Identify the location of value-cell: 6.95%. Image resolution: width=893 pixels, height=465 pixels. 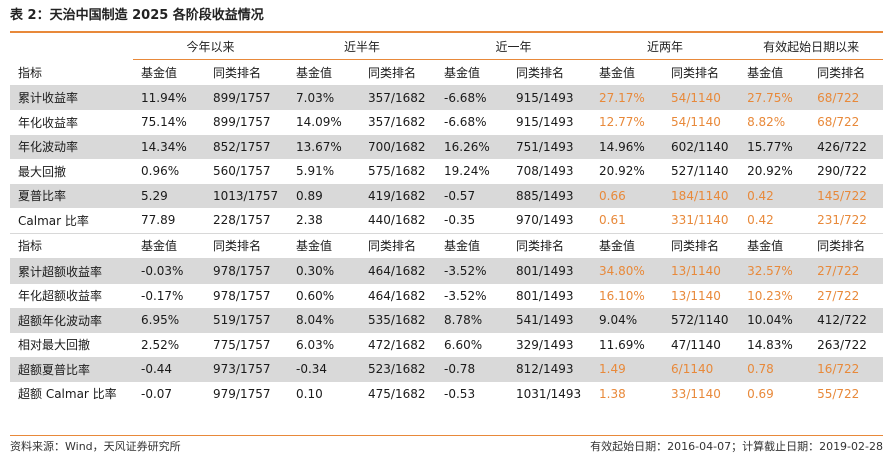
(169, 320).